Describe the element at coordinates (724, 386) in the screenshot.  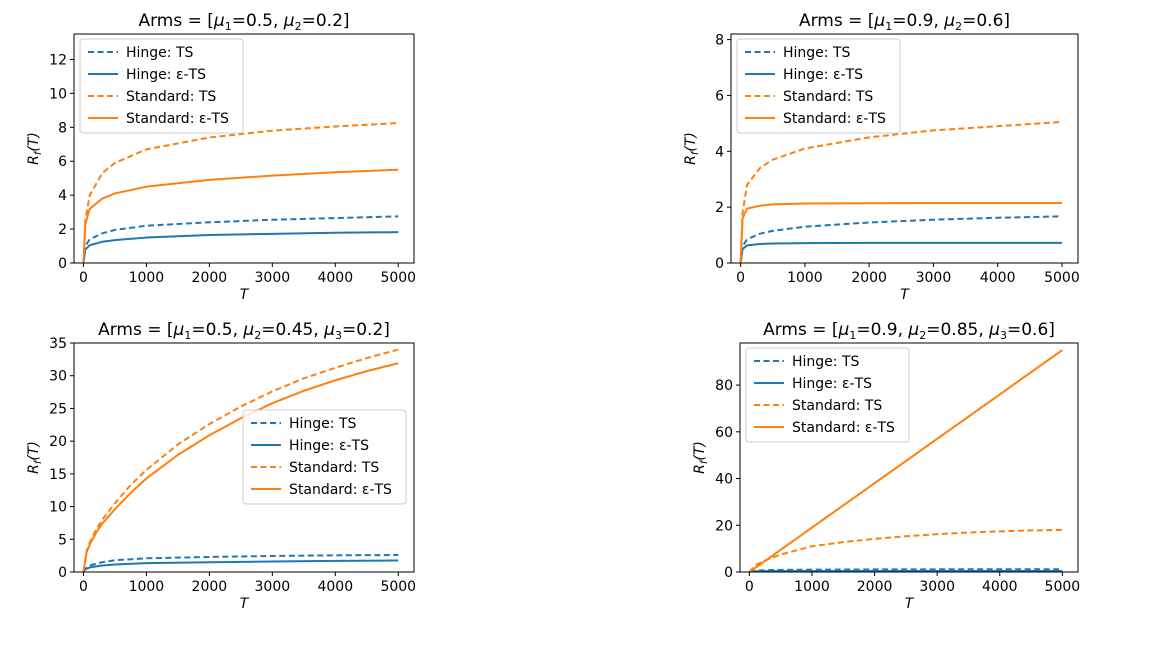
I see `y-tick-label: 80` at that location.